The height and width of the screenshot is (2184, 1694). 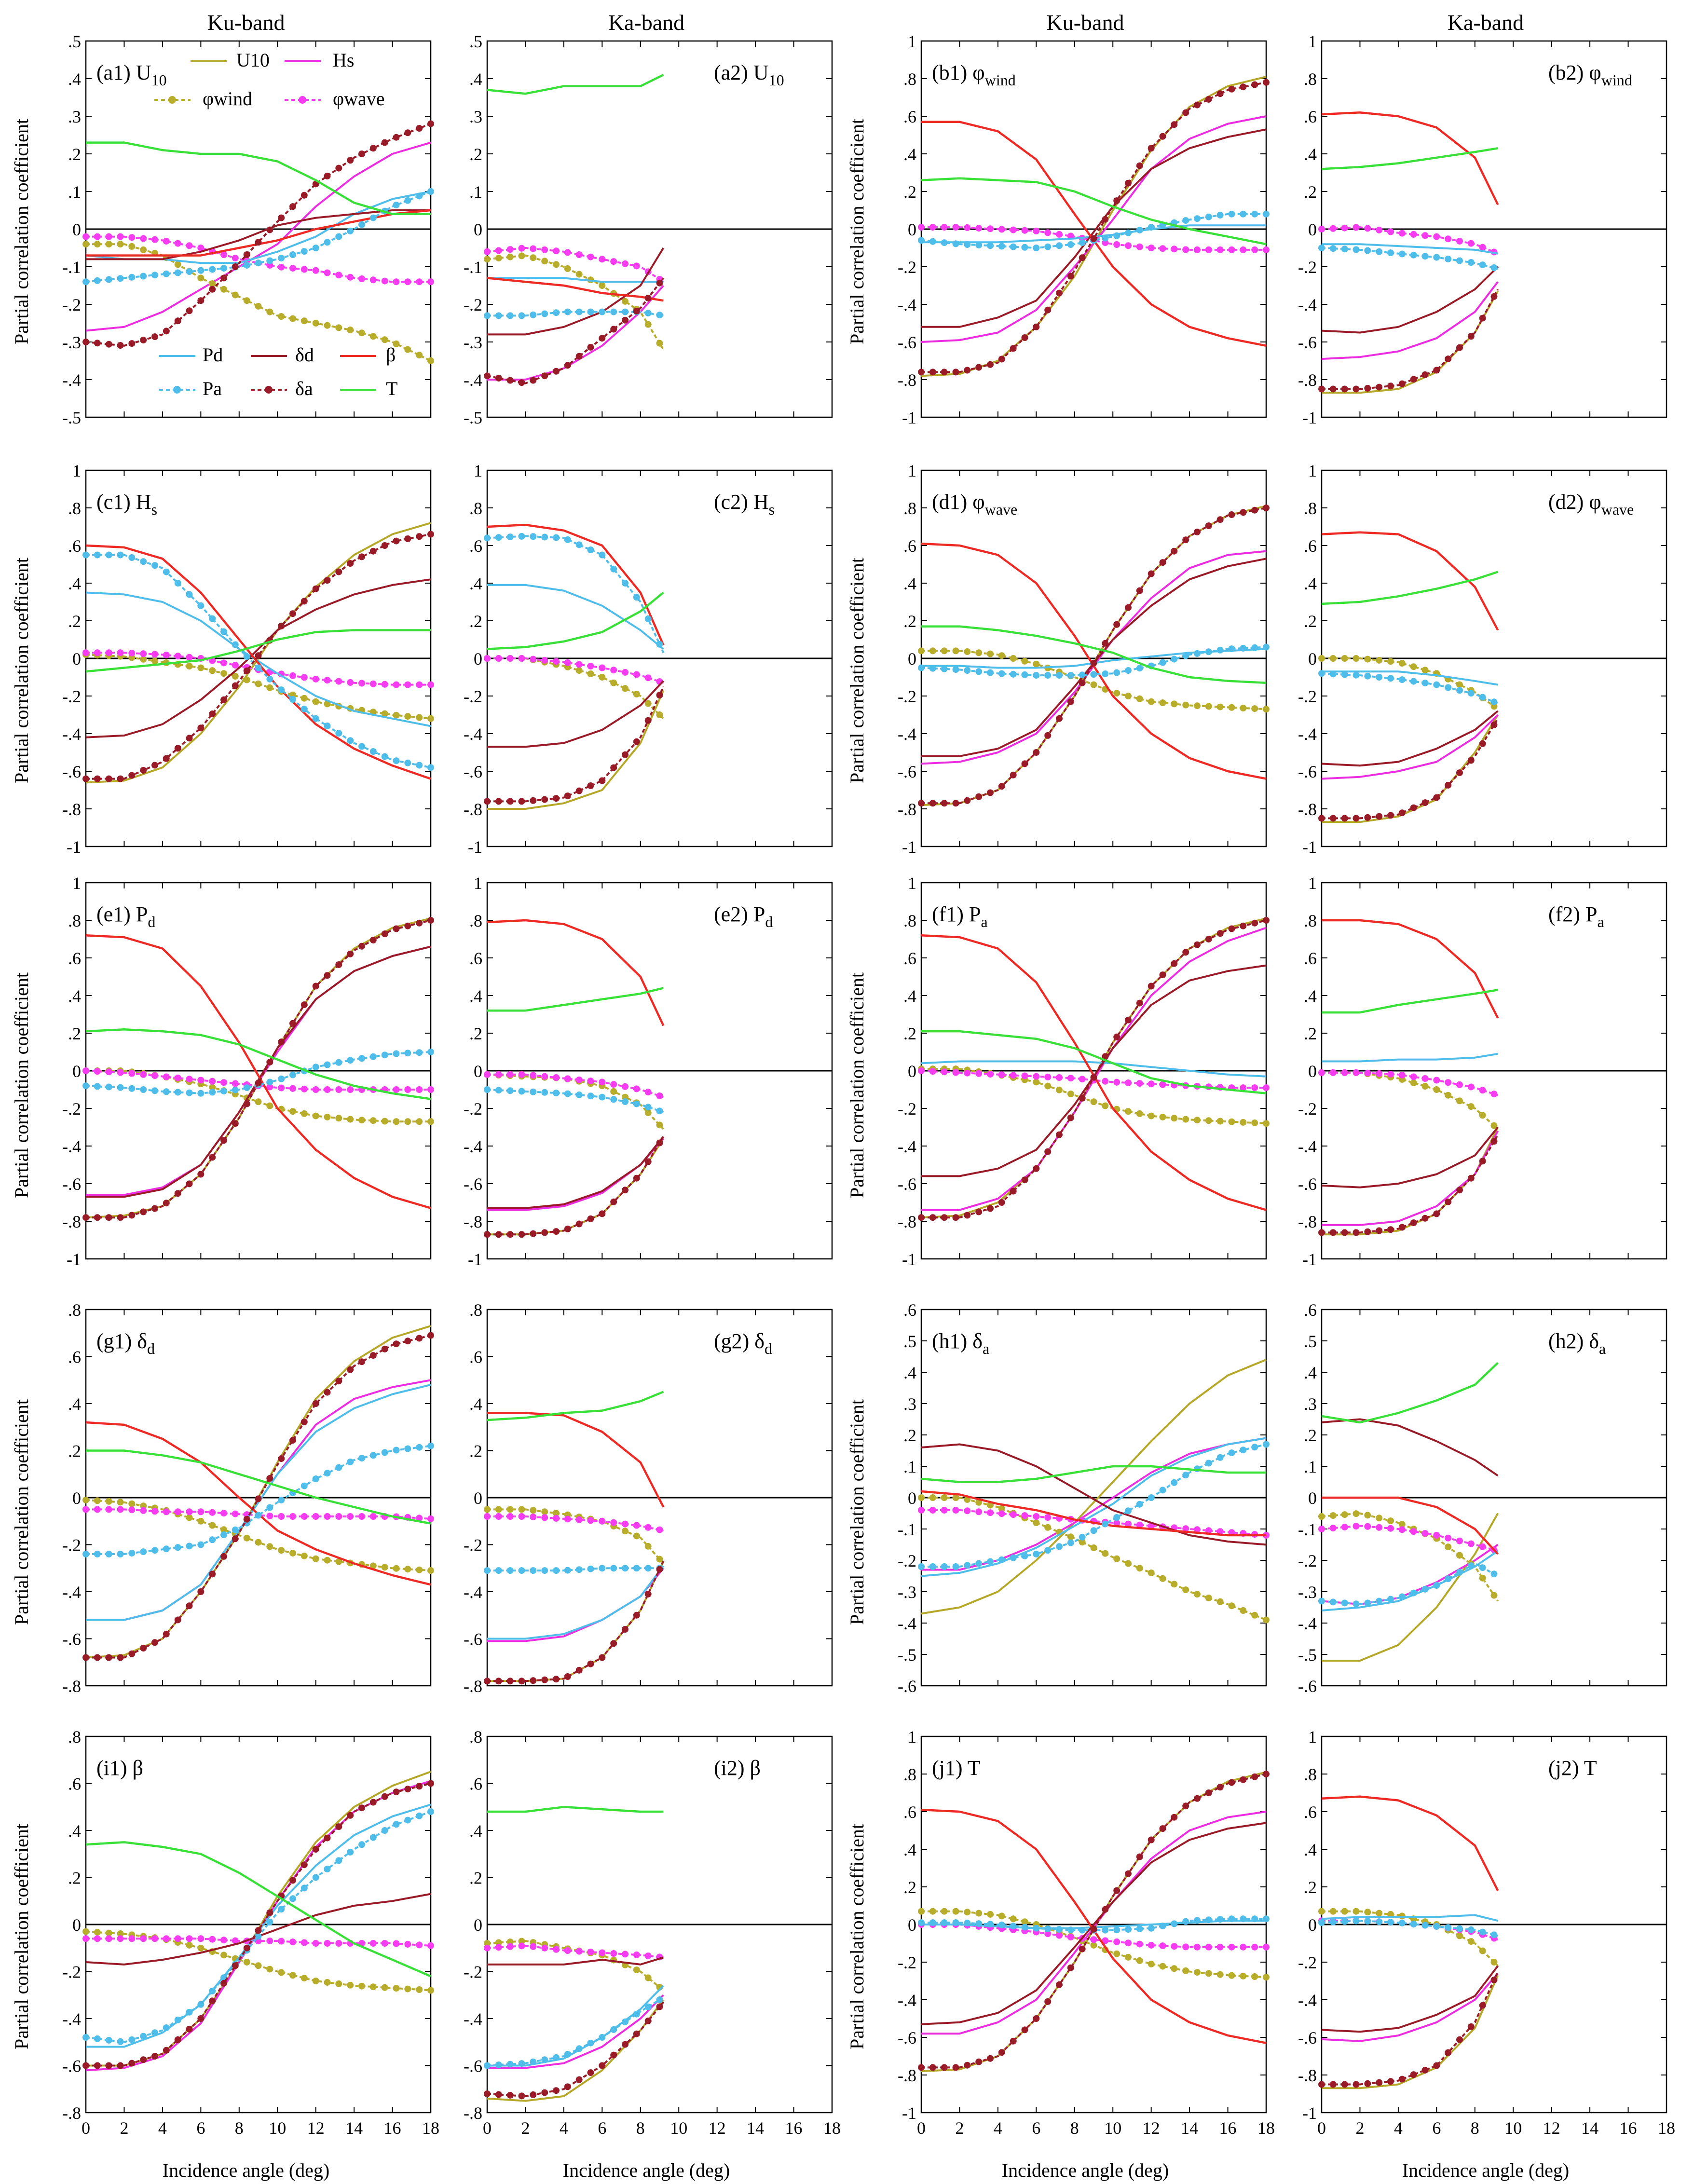 What do you see at coordinates (1228, 2128) in the screenshot?
I see `x-tick-label: 16` at bounding box center [1228, 2128].